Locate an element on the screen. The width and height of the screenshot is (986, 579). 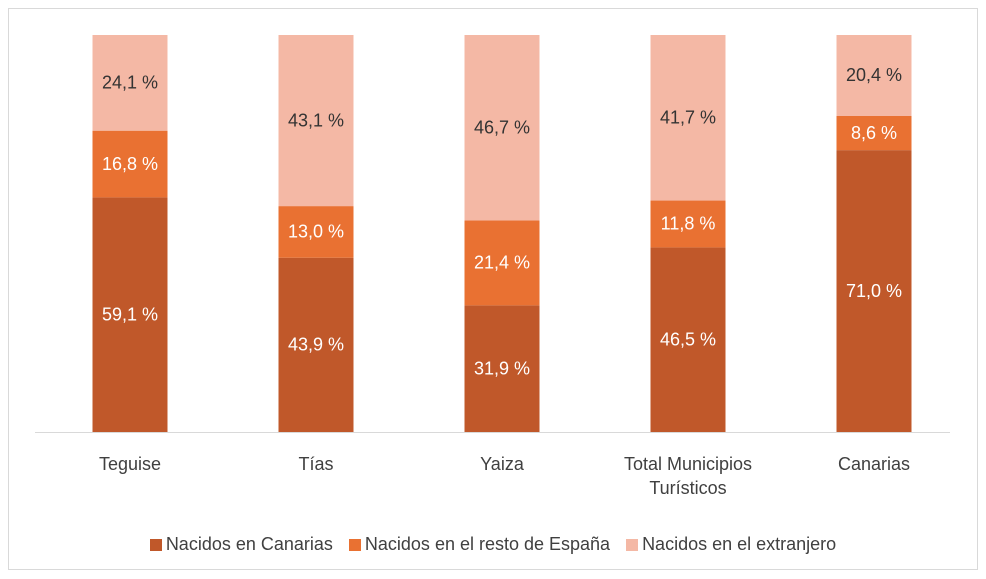
data-label: 13,0 % is located at coordinates (316, 232).